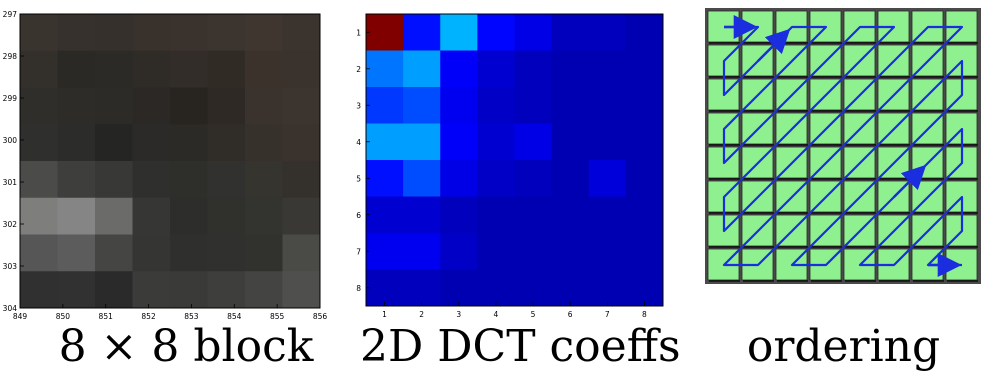  Describe the element at coordinates (63, 316) in the screenshot. I see `x-tick-label: 850` at that location.